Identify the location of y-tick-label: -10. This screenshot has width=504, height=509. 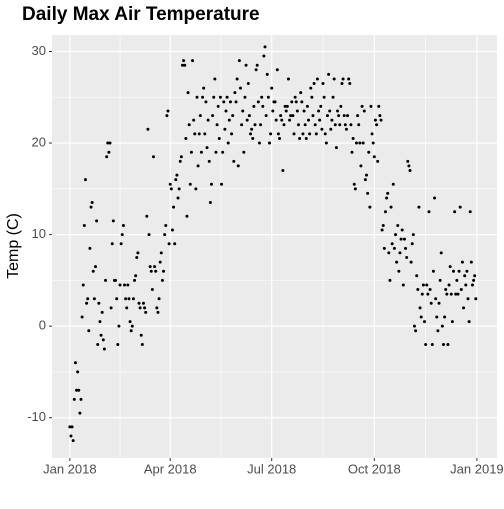
(36, 416).